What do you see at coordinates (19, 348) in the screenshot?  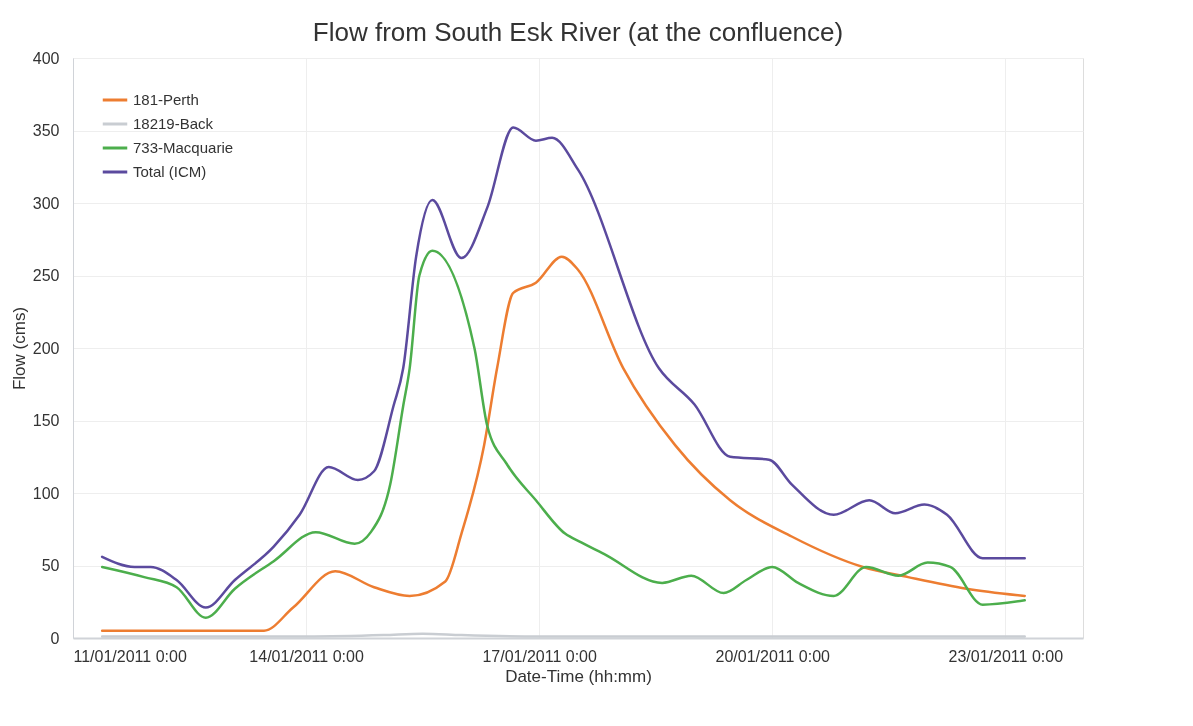 I see `y-axis-title: Flow (cms)` at bounding box center [19, 348].